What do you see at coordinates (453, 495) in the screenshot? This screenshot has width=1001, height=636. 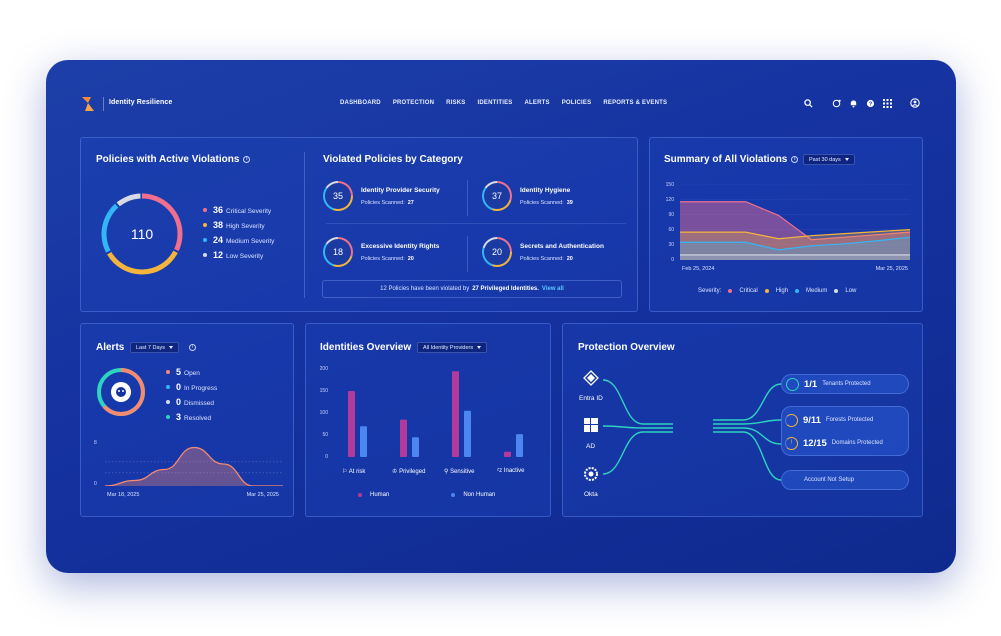 I see `non-human-dot` at bounding box center [453, 495].